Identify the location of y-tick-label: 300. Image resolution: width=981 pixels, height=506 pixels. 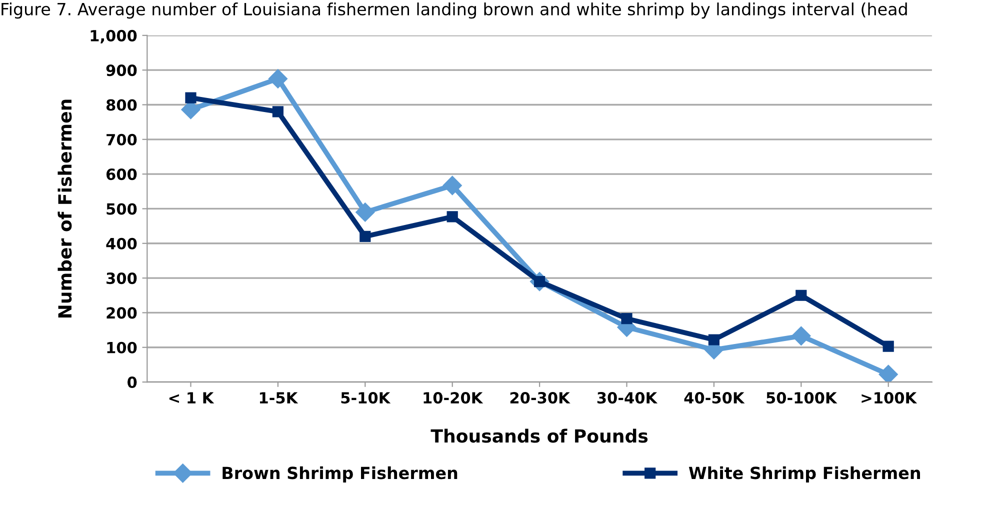
(121, 278).